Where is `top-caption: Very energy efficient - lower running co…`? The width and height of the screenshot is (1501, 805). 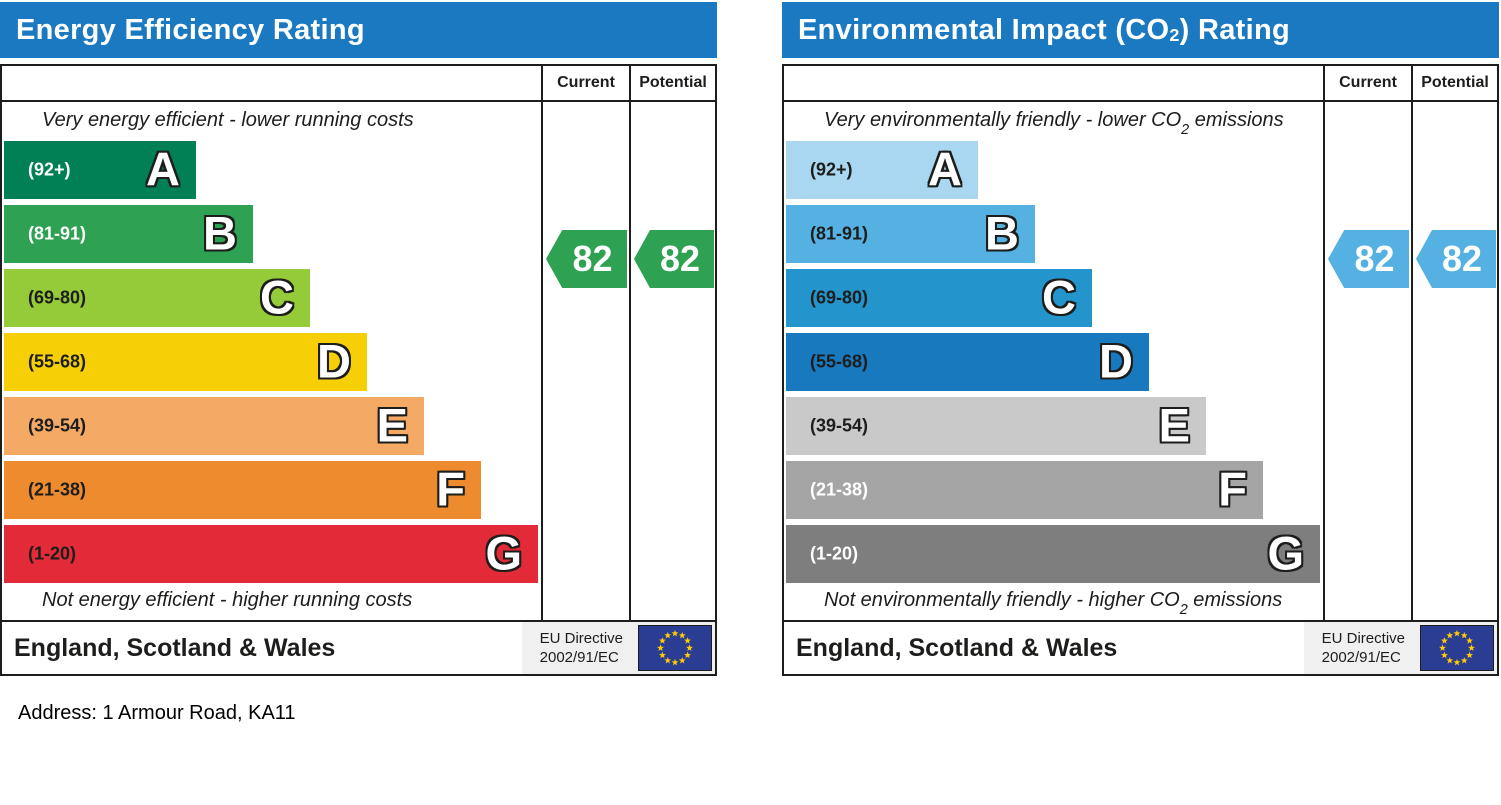 top-caption: Very energy efficient - lower running co… is located at coordinates (228, 120).